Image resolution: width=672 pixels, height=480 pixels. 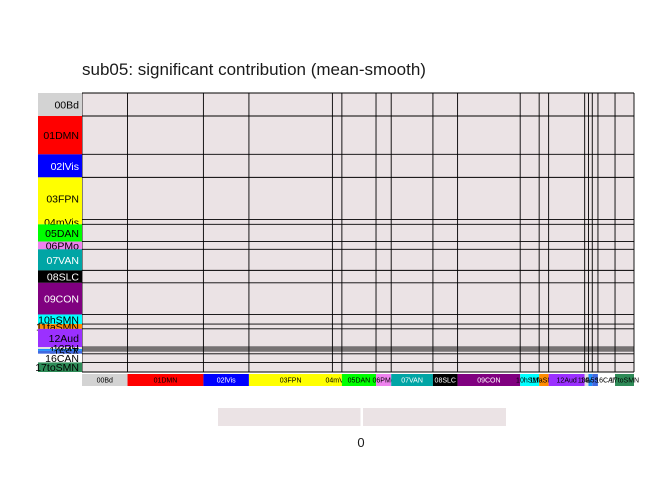 I want to click on row-network-label: 03FPN, so click(x=62, y=199).